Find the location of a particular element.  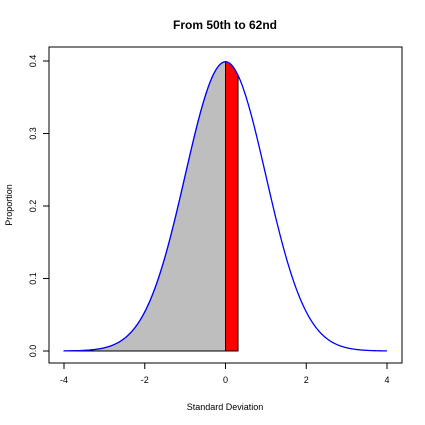

x-axis: -4 -2 0 2 4 is located at coordinates (225, 373).